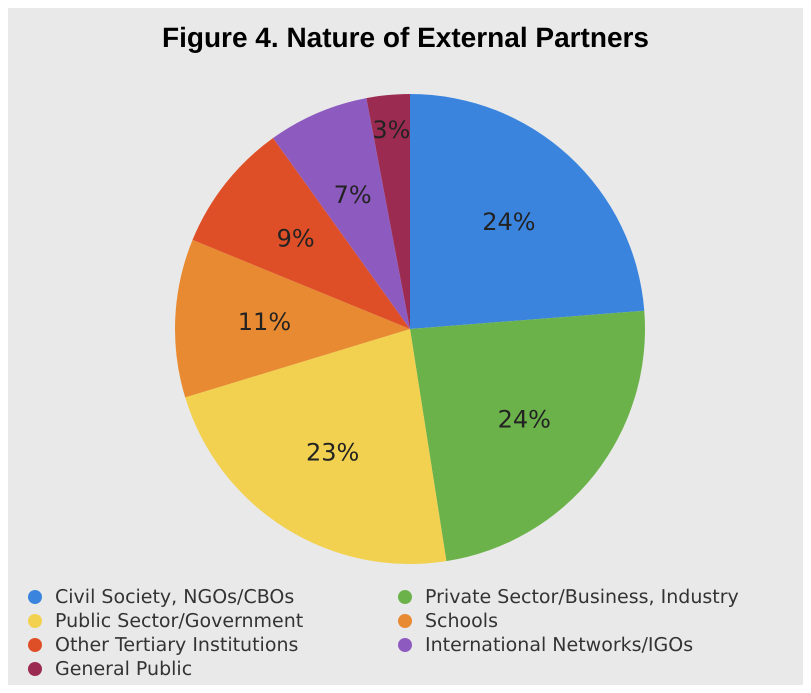  Describe the element at coordinates (582, 597) in the screenshot. I see `legend-label: Private Sector/Business, Industry` at that location.